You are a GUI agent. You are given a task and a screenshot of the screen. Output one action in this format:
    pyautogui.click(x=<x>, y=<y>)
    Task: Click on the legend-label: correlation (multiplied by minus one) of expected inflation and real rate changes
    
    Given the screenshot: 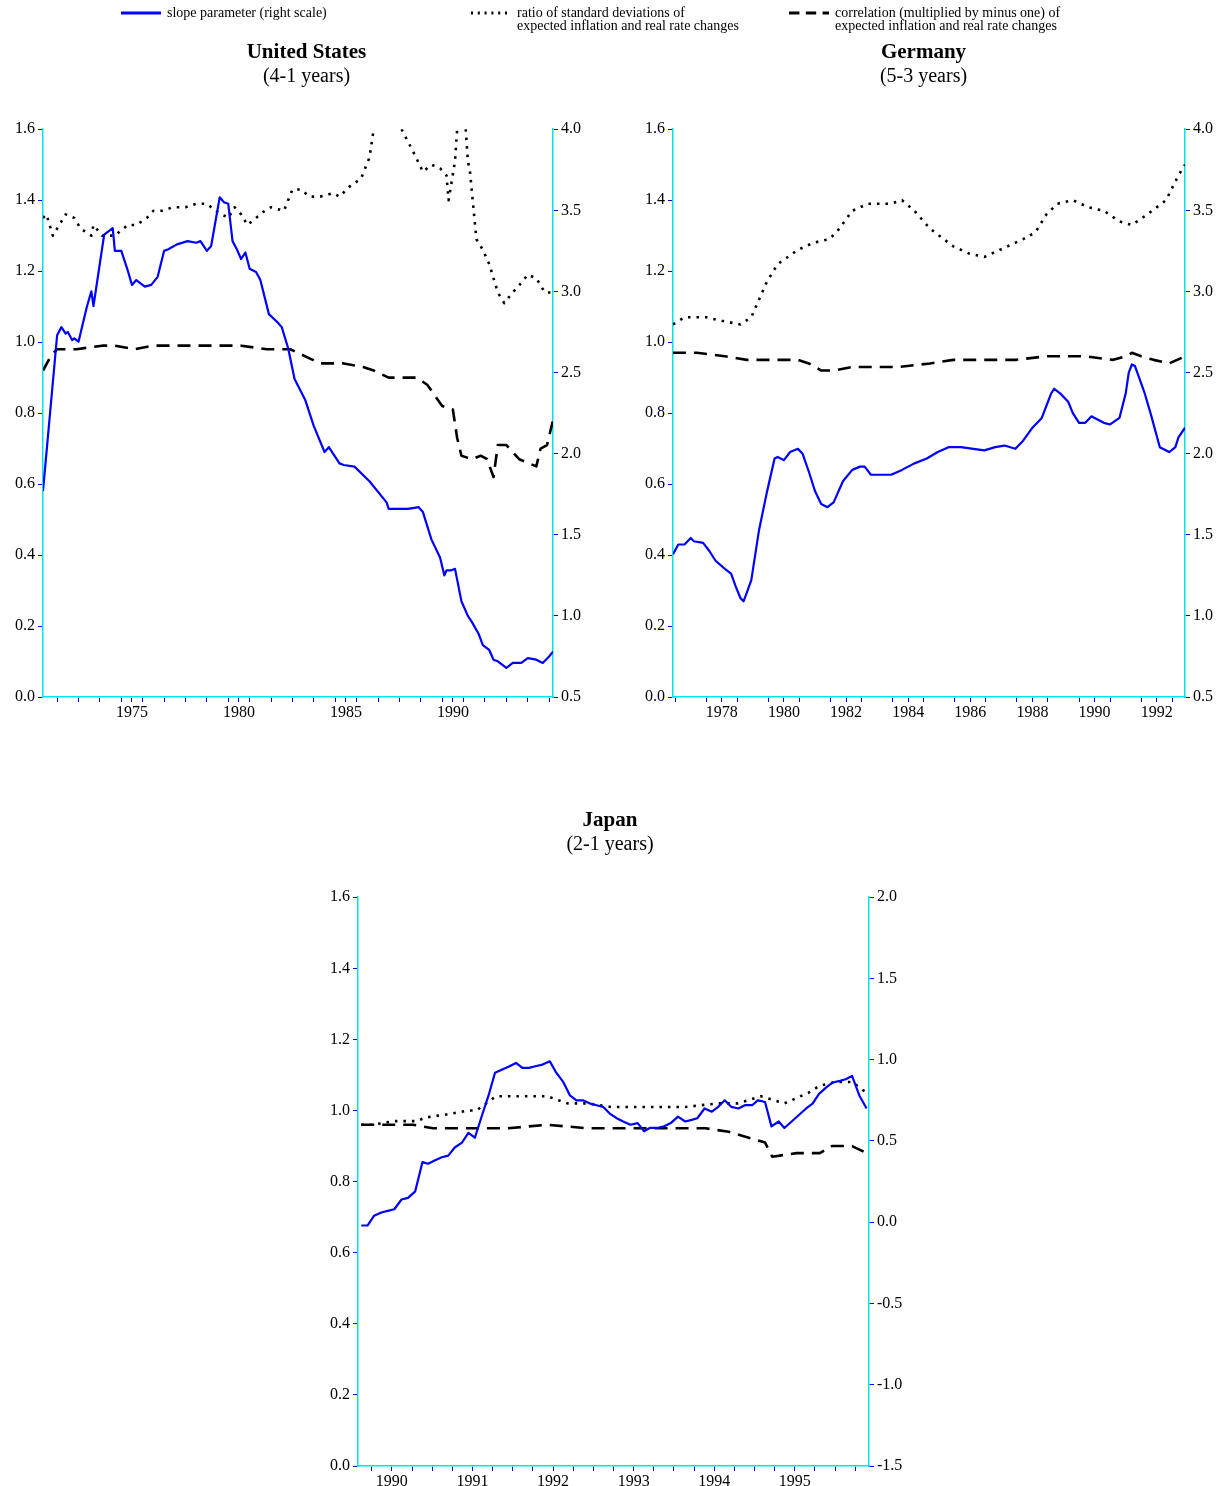 What is the action you would take?
    pyautogui.click(x=948, y=19)
    